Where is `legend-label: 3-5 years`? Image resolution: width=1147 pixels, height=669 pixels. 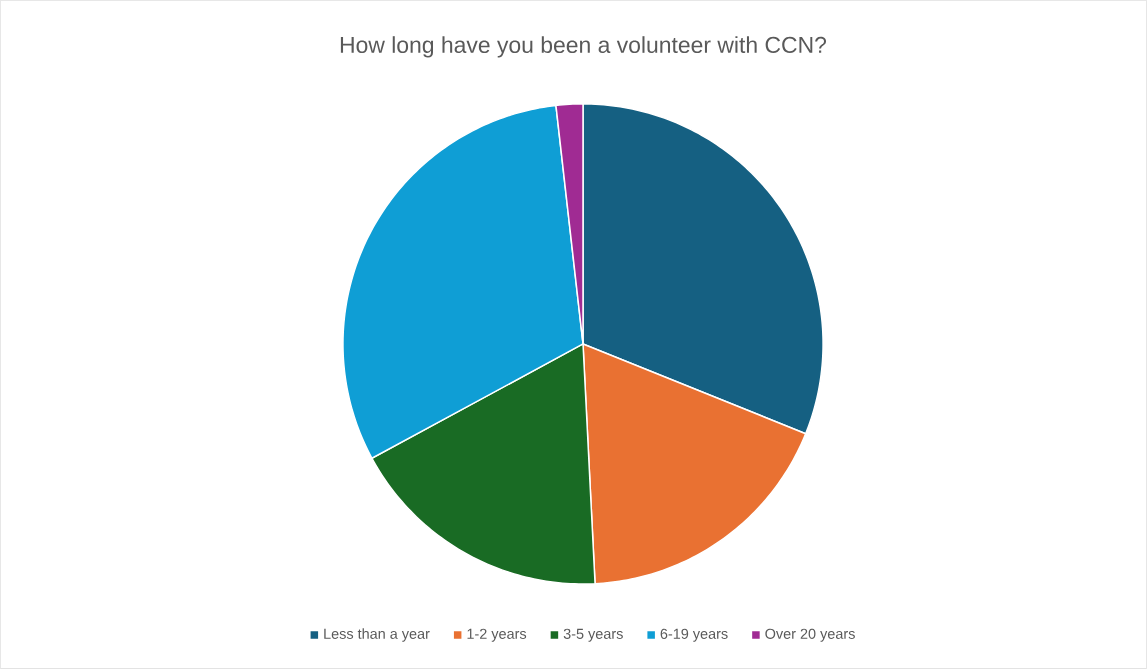 legend-label: 3-5 years is located at coordinates (593, 635).